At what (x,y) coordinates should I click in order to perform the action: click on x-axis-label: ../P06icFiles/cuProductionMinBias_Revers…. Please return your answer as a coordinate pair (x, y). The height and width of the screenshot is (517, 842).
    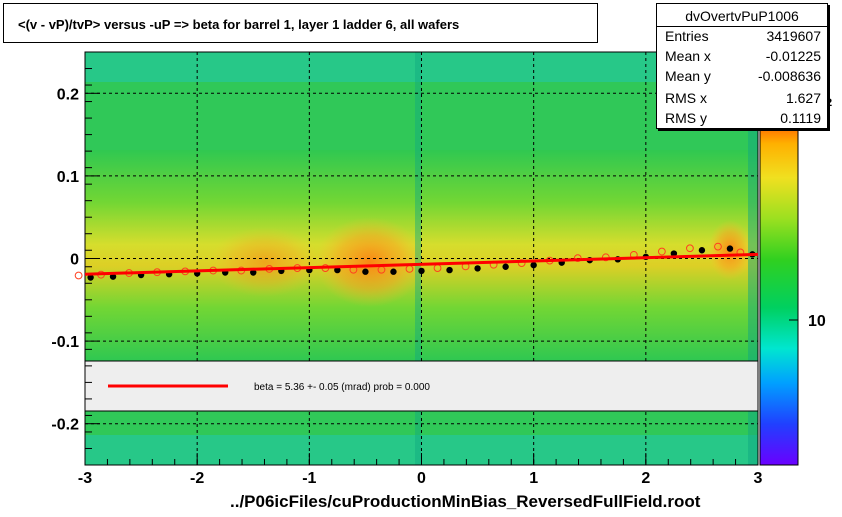
    Looking at the image, I should click on (465, 501).